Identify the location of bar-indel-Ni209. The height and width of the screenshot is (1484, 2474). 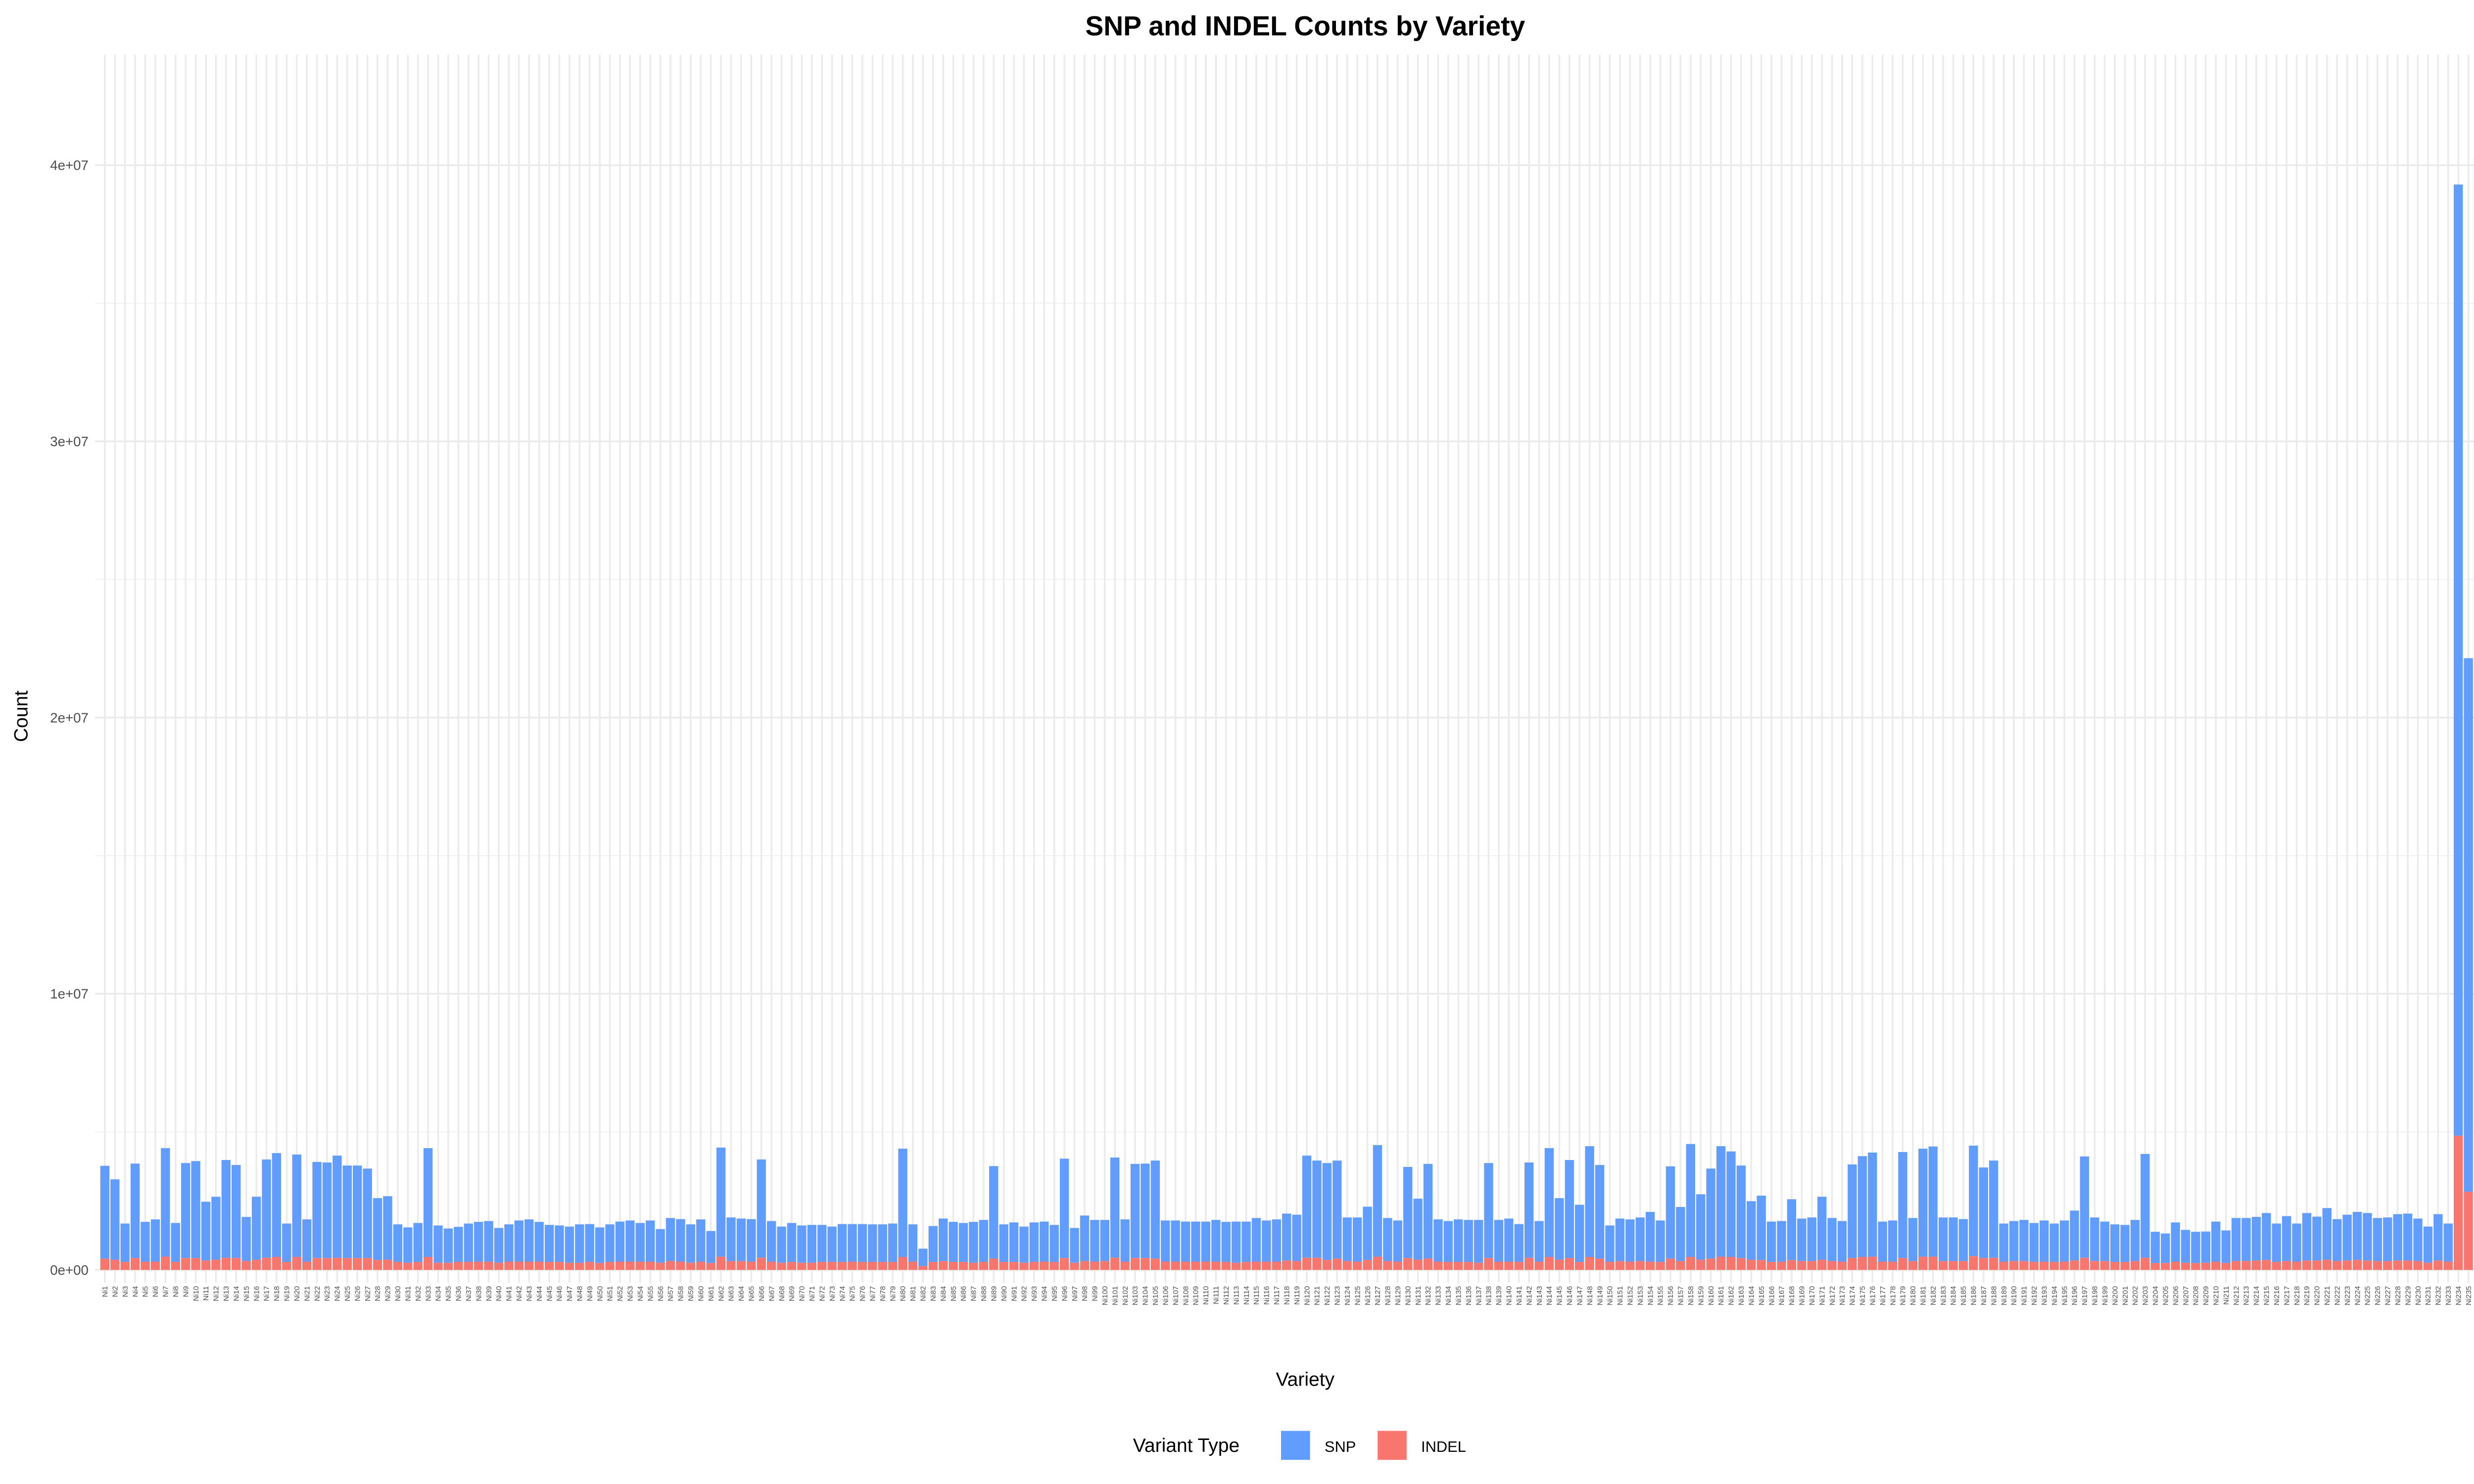
(2206, 1266).